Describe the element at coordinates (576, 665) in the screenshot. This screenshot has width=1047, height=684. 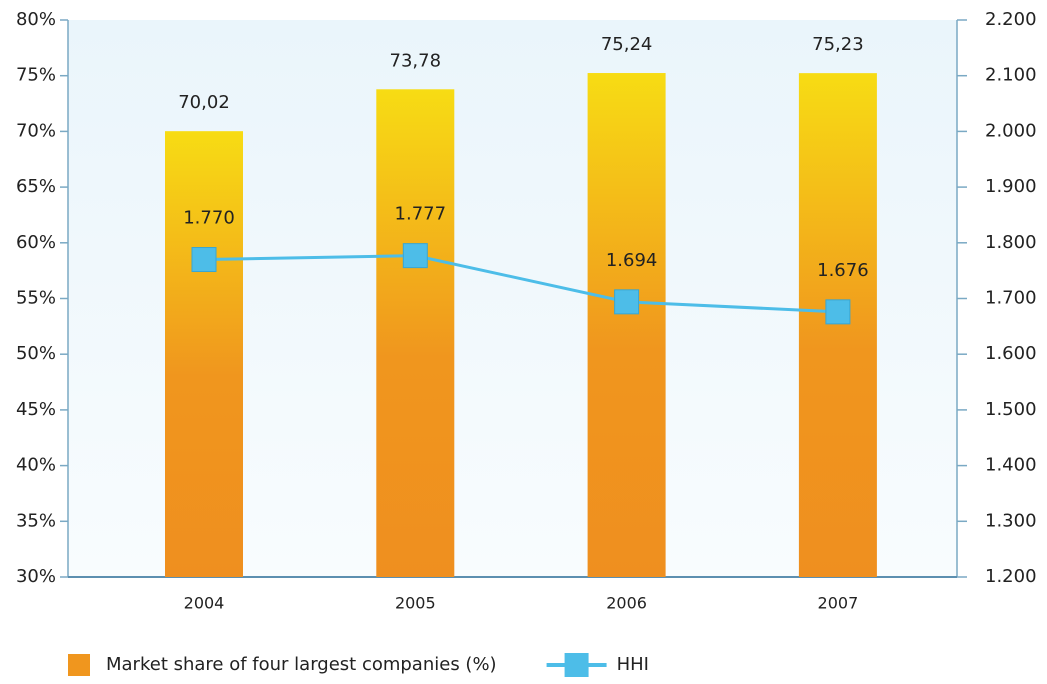
I see `legend-marker` at that location.